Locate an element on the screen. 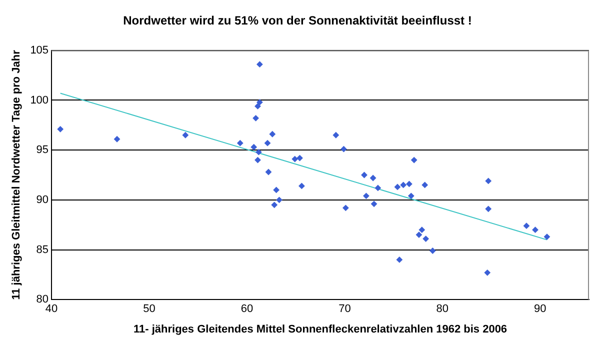 The image size is (605, 344). y-tick-label: 100 is located at coordinates (39, 100).